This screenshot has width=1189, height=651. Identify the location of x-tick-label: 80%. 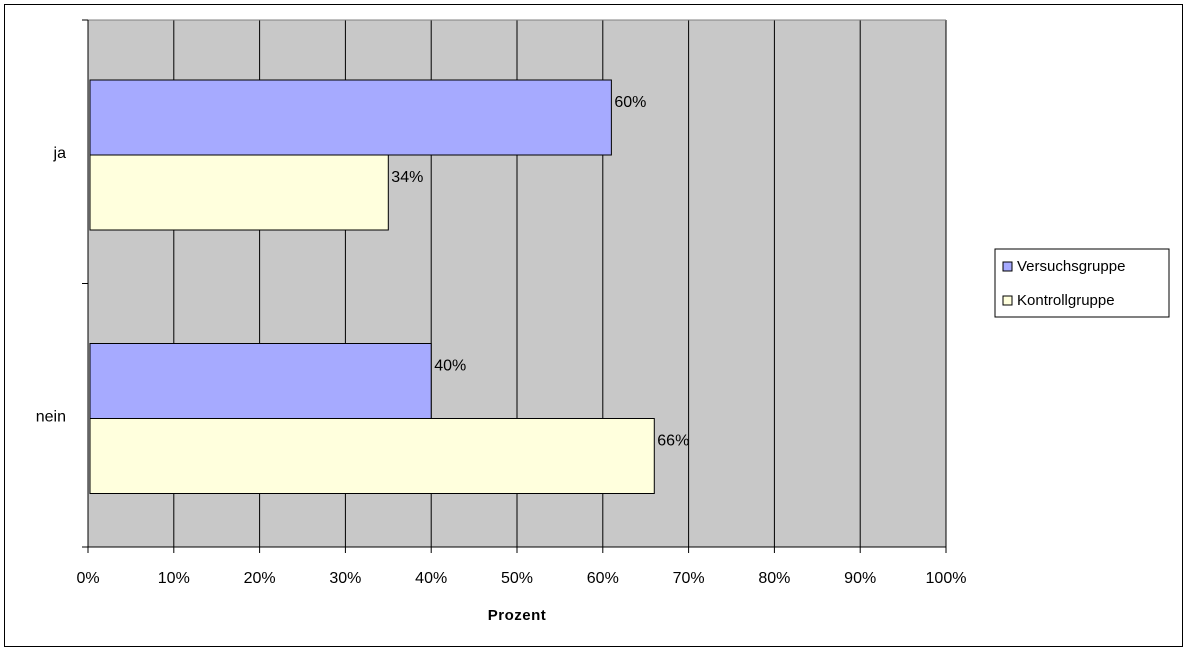
(774, 578).